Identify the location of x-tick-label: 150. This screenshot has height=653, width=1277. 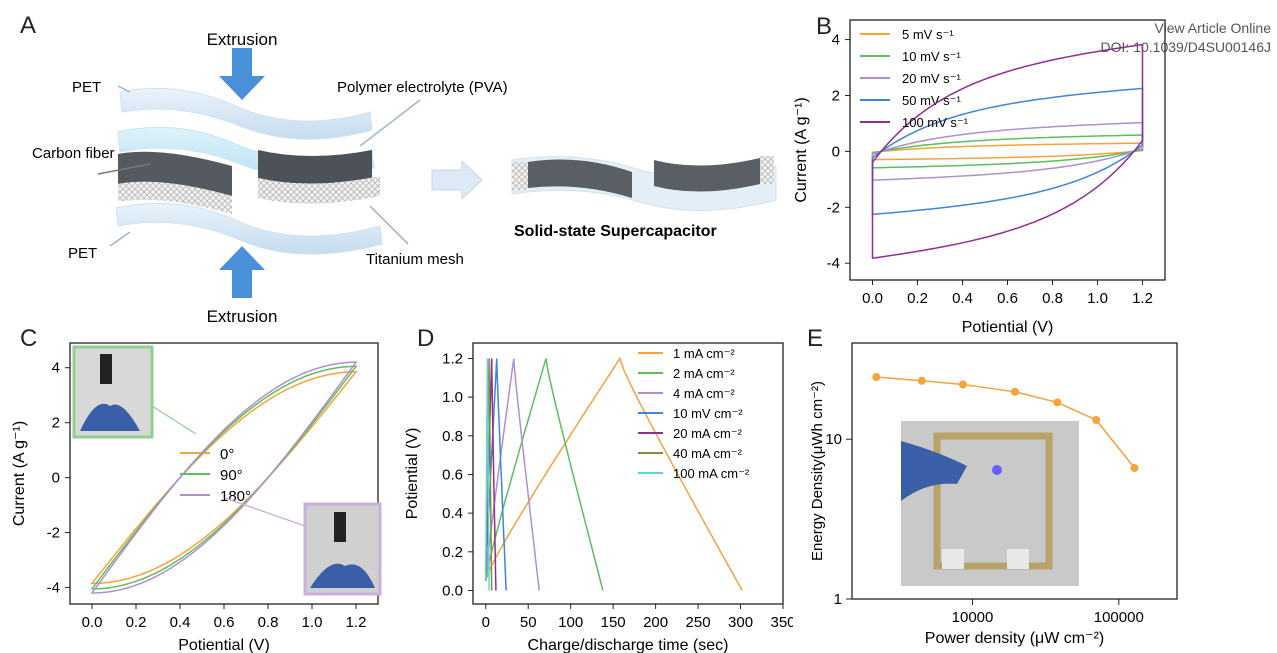
(613, 622).